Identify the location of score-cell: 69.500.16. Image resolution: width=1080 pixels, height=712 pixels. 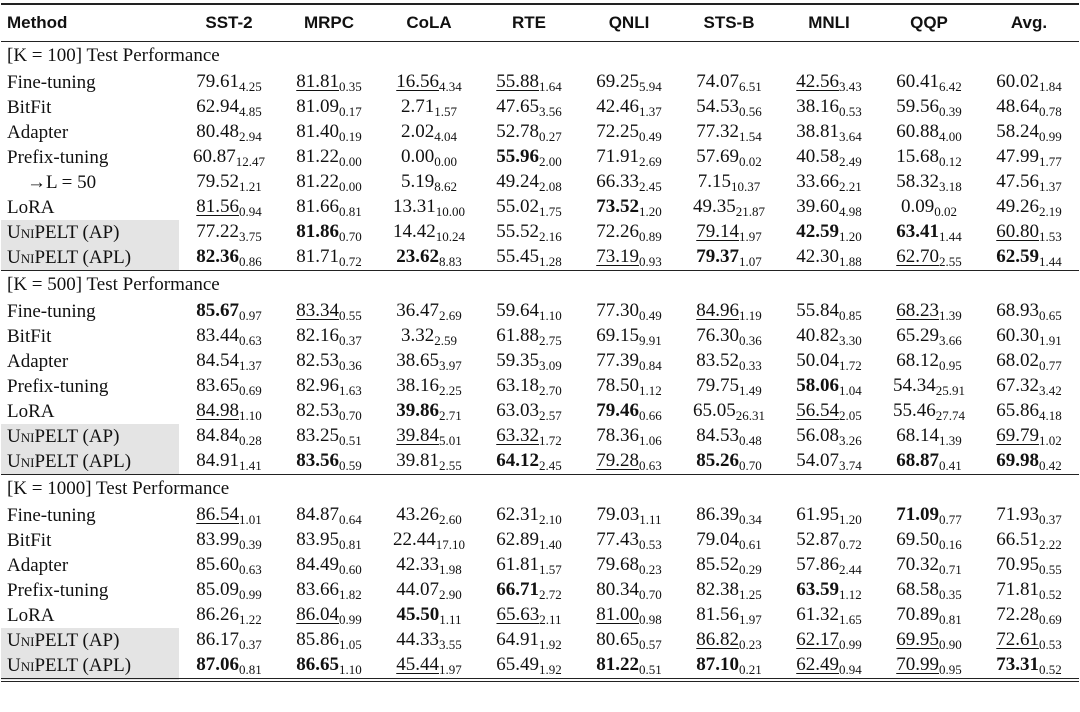
(929, 540).